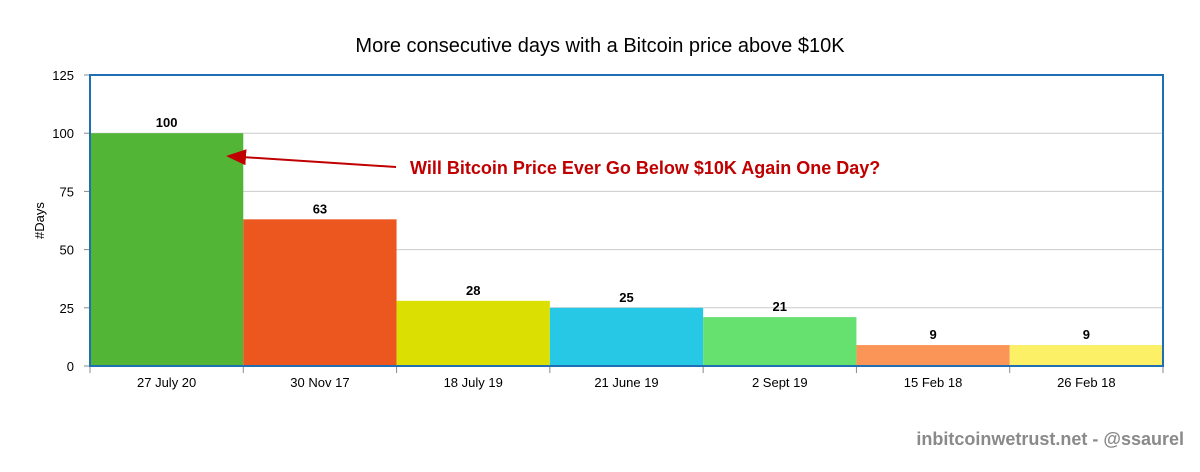 The height and width of the screenshot is (472, 1200). I want to click on credit-text: inbitcoinwetrust.net - @ssaurel, so click(1050, 439).